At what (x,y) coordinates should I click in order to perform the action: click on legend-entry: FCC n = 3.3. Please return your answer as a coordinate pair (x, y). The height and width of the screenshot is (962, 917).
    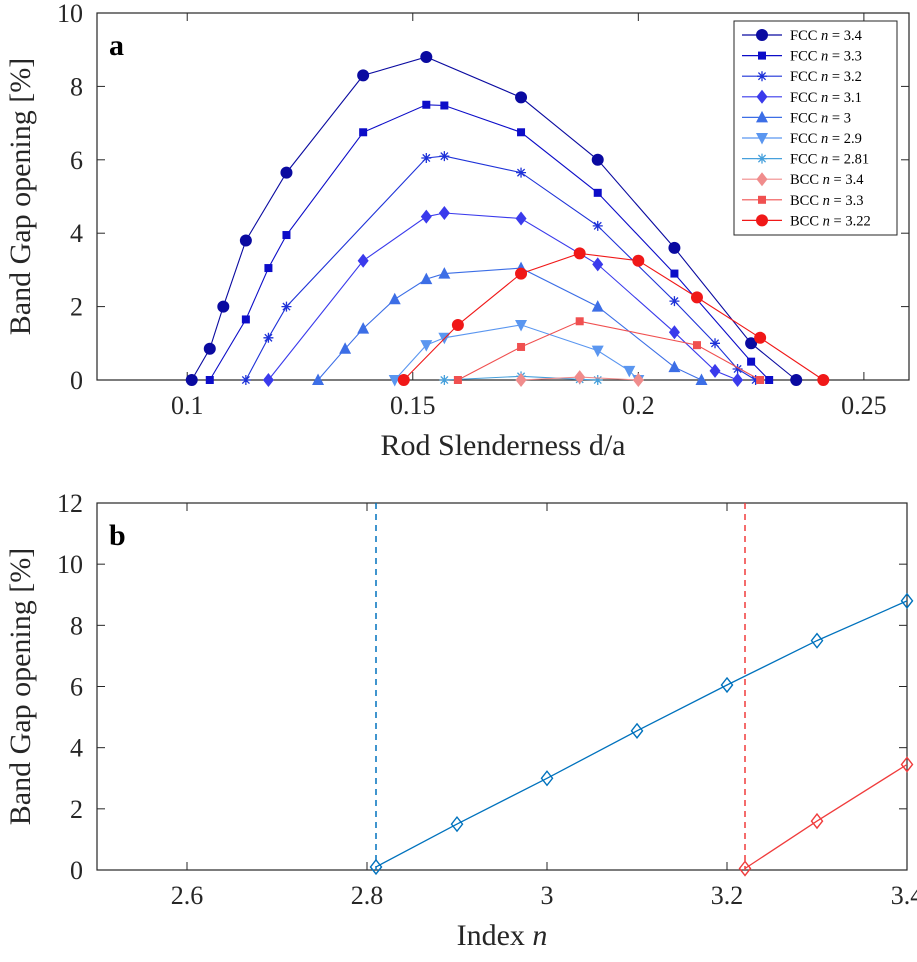
    Looking at the image, I should click on (802, 57).